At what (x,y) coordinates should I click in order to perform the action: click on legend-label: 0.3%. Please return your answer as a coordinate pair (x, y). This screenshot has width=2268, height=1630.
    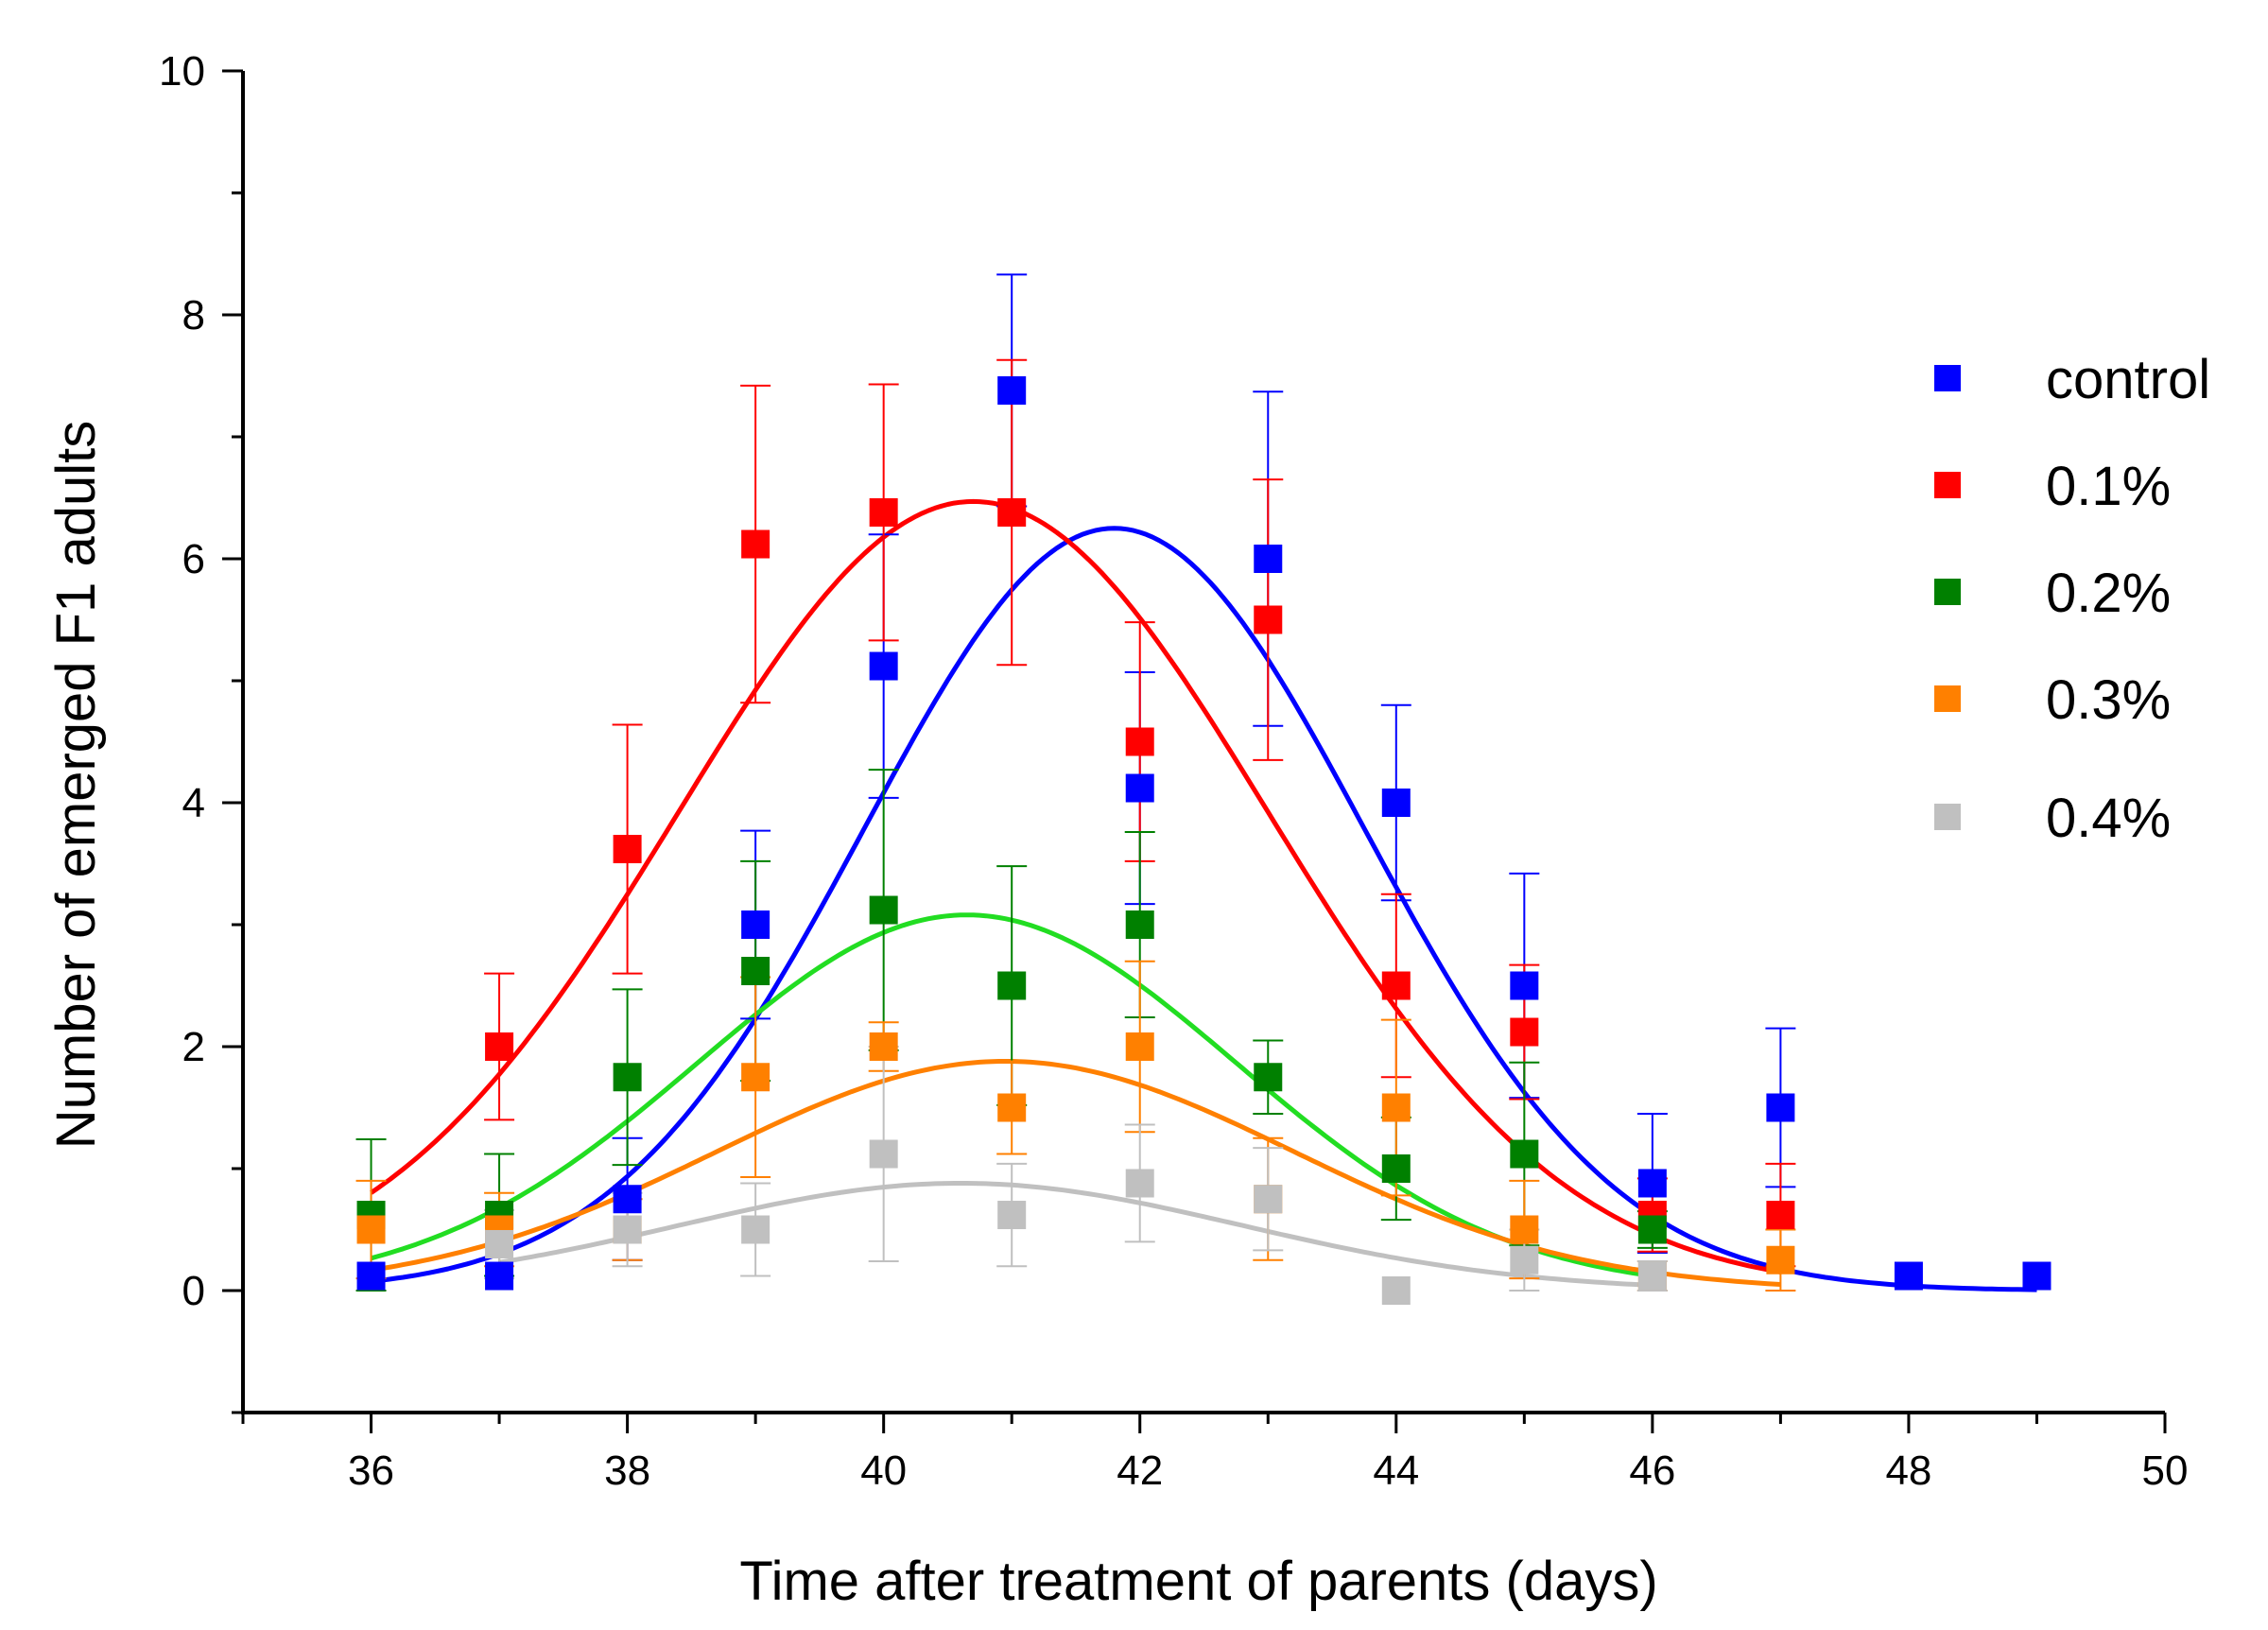
    Looking at the image, I should click on (2108, 700).